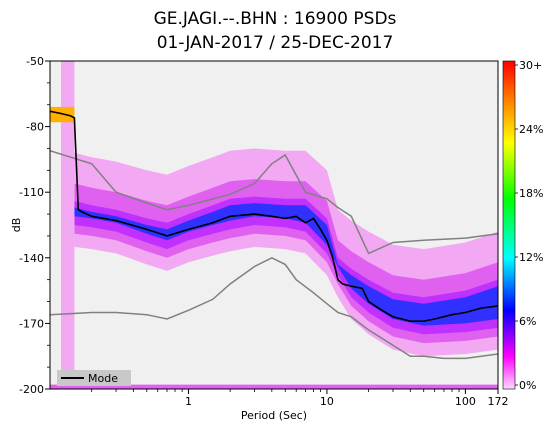 This screenshot has height=425, width=550. I want to click on x-tick-label: 1, so click(188, 401).